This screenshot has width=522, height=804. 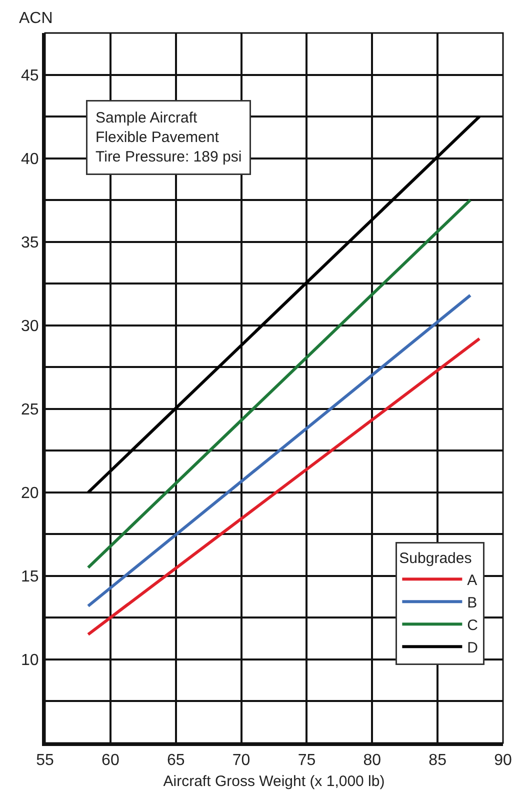 I want to click on x-tick-label: 70, so click(x=241, y=761).